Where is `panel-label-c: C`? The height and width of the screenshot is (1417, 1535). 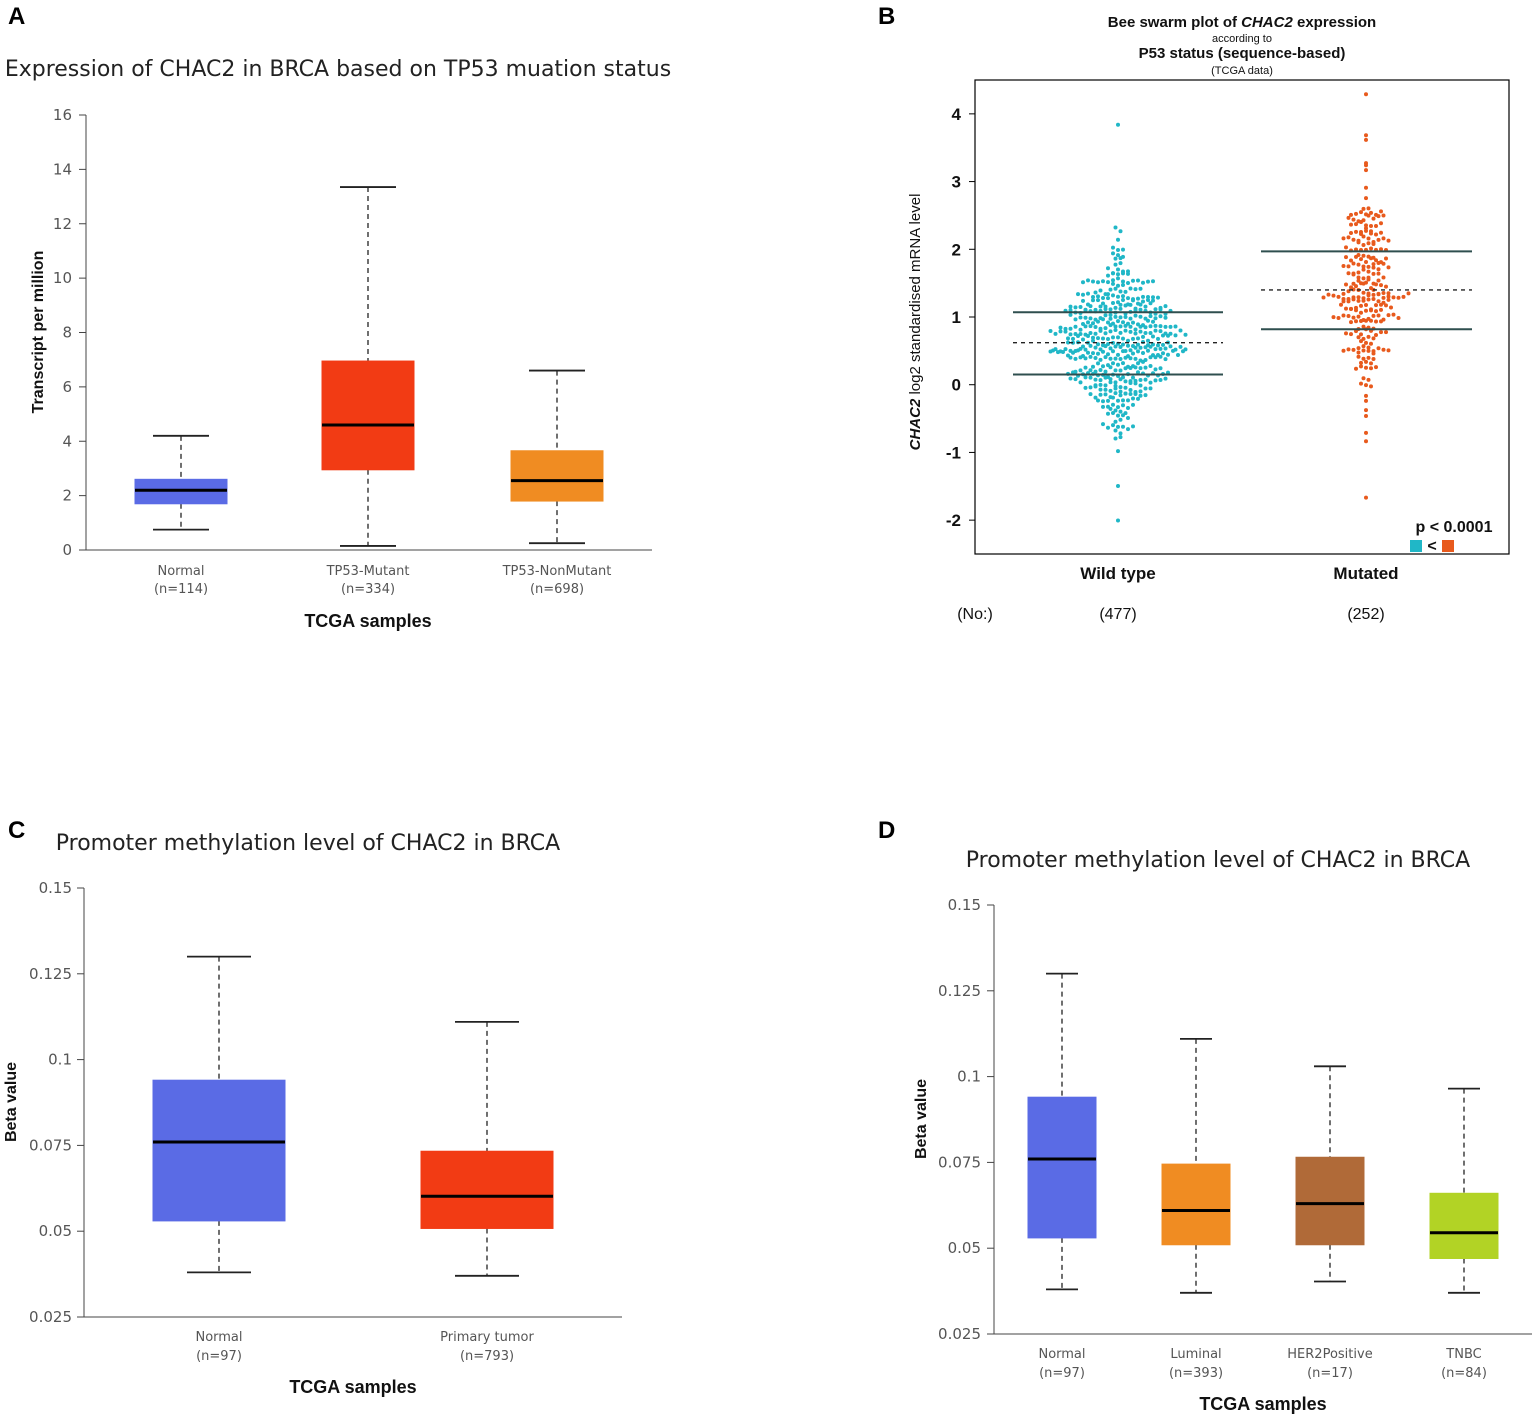
panel-label-c: C is located at coordinates (16, 830).